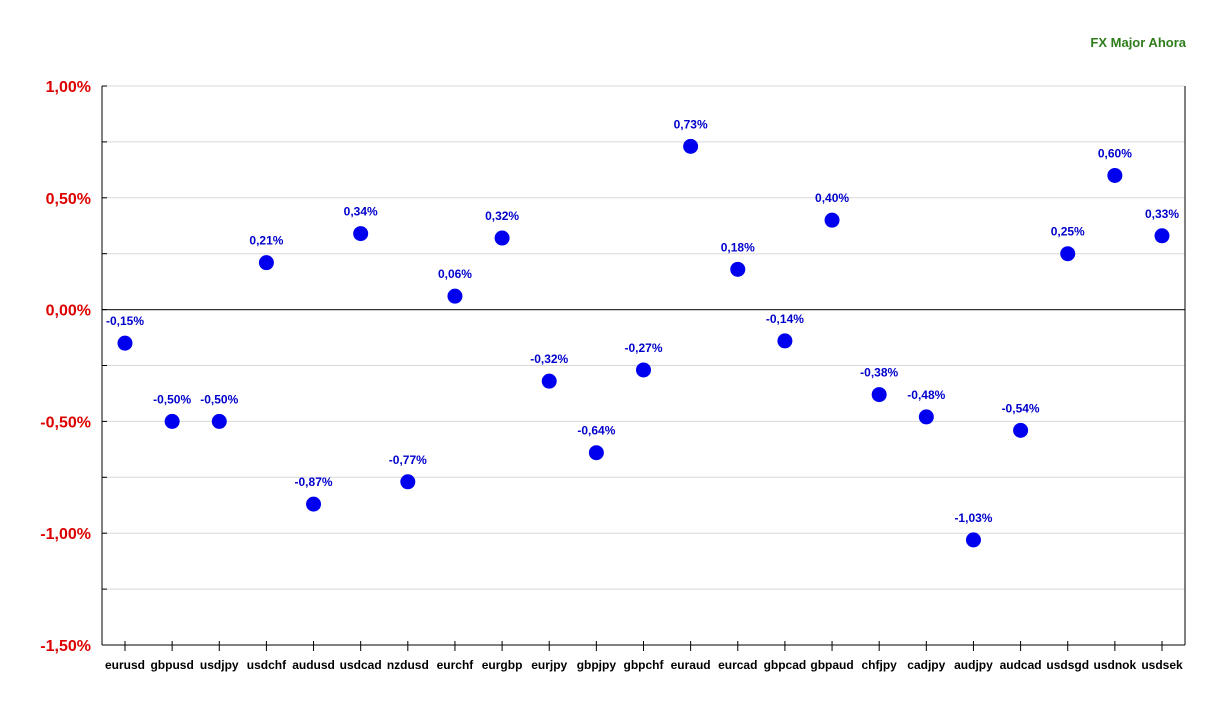 The image size is (1221, 707). Describe the element at coordinates (361, 665) in the screenshot. I see `x-tick-label: usdcad` at that location.